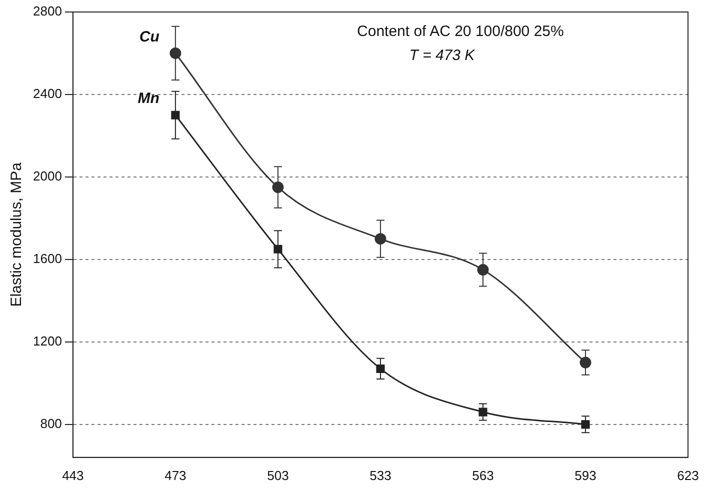 The image size is (712, 489). What do you see at coordinates (17, 234) in the screenshot?
I see `y-axis-title: Elastic modulus, MPa` at bounding box center [17, 234].